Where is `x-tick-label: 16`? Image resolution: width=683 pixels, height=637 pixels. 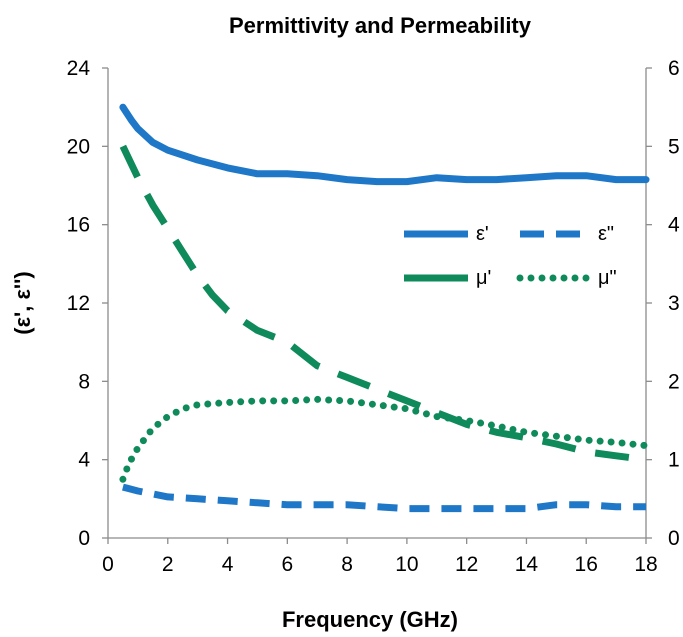
x-tick-label: 16 is located at coordinates (586, 564).